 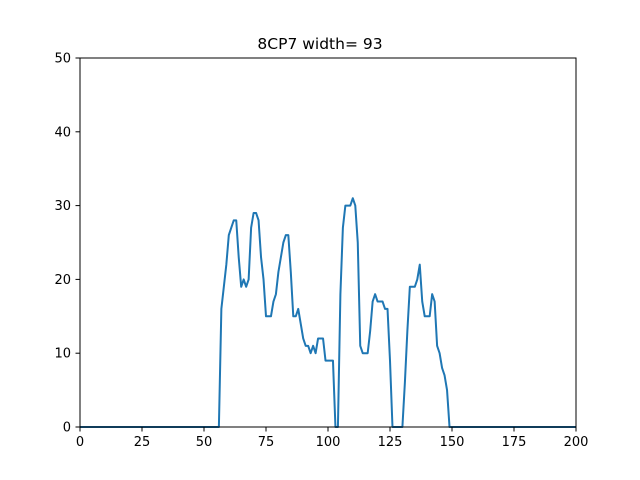 I want to click on x-tick-label: 200, so click(x=576, y=442).